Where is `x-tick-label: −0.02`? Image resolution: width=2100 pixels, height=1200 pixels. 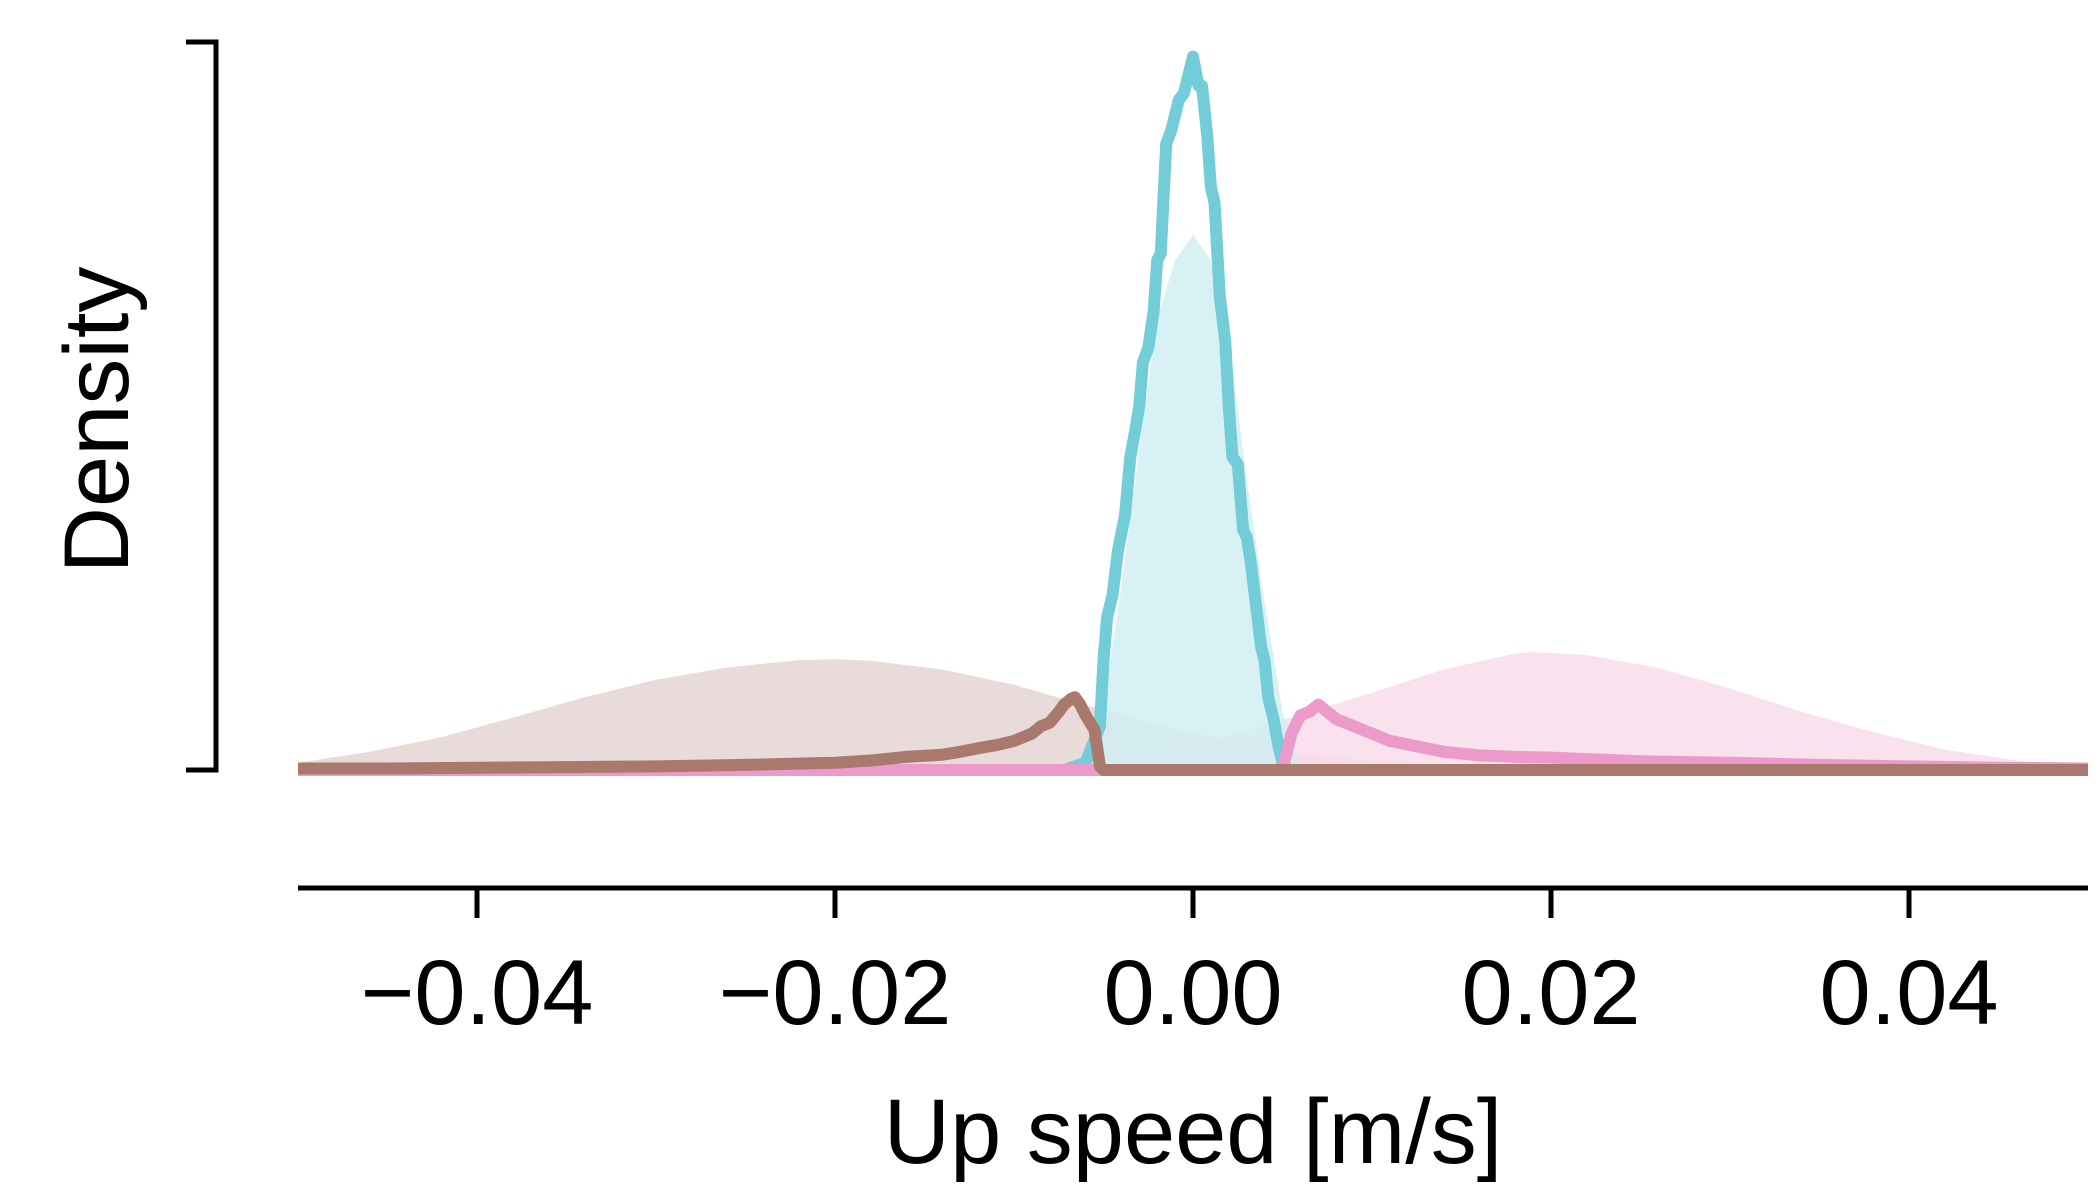 x-tick-label: −0.02 is located at coordinates (835, 993).